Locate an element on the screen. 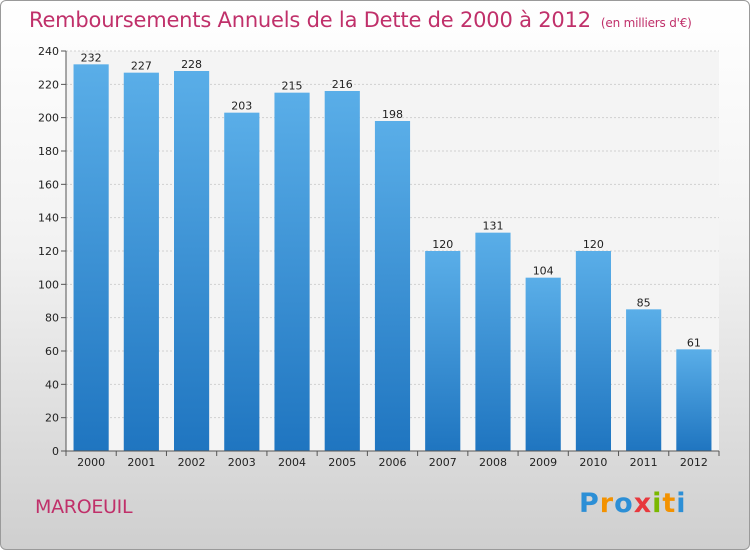 This screenshot has width=750, height=550. y-tick-label: 200 is located at coordinates (48, 118).